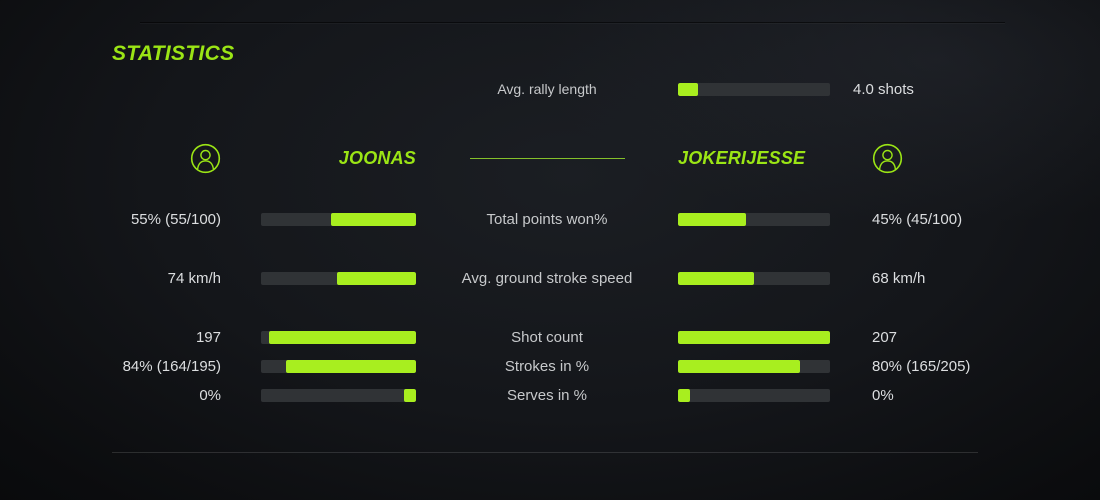  What do you see at coordinates (547, 337) in the screenshot?
I see `stat-label: Shot count` at bounding box center [547, 337].